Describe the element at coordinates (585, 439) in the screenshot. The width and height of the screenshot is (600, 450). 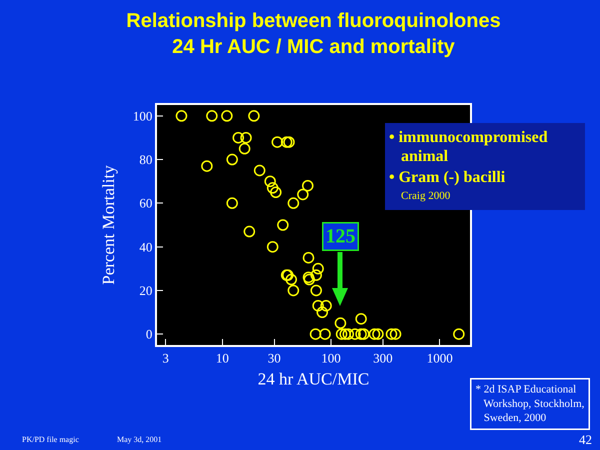
I see `text: 42` at that location.